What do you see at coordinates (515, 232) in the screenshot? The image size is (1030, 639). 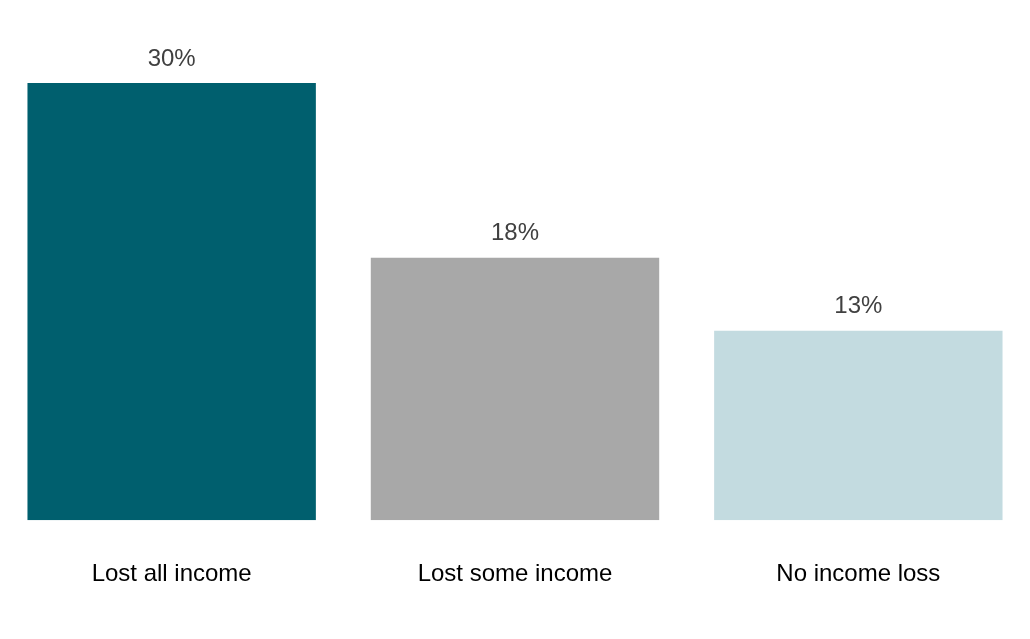 I see `data-label: 18%` at bounding box center [515, 232].